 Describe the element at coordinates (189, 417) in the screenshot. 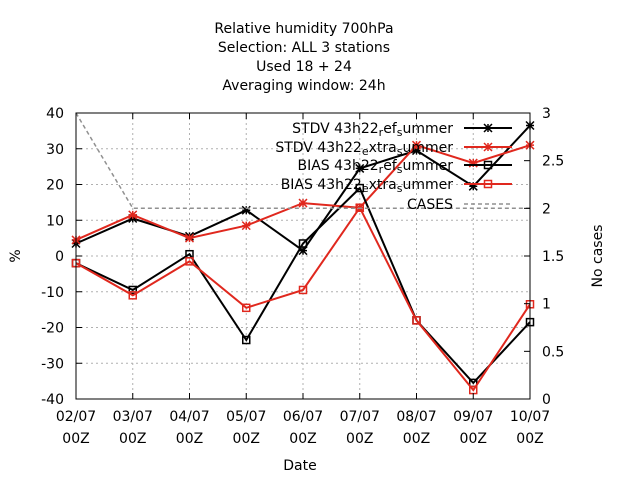

I see `x-tick-label-date: 04/07` at that location.